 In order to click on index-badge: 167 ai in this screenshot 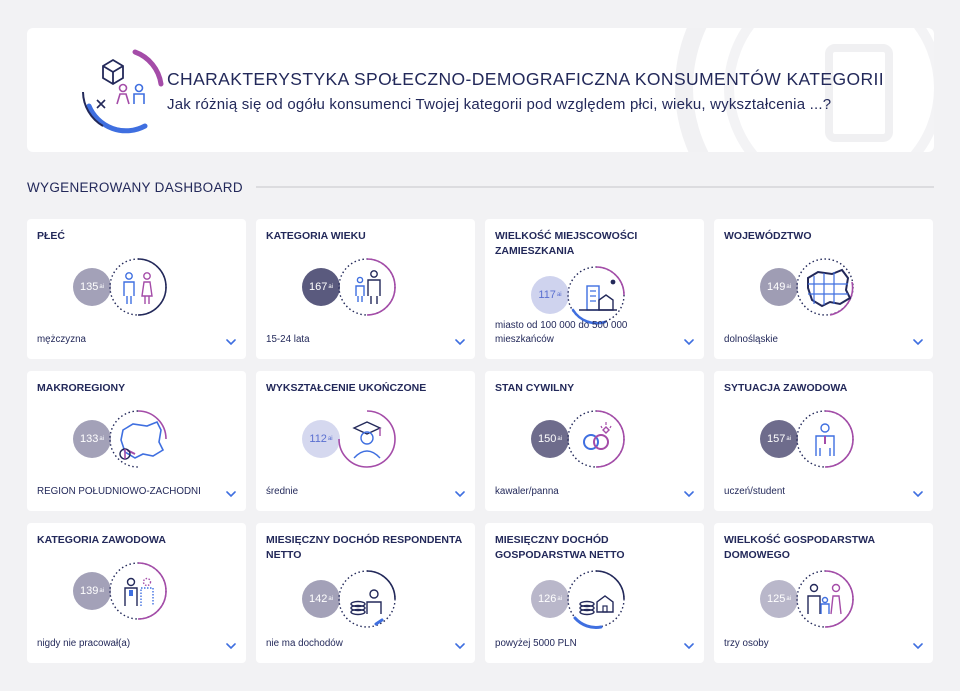, I will do `click(321, 287)`.